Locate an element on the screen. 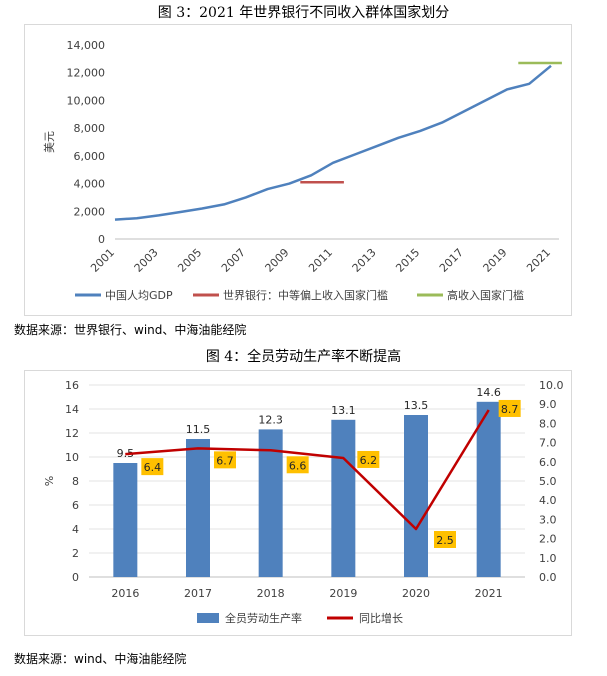 The width and height of the screenshot is (607, 676). legend-swatch-bar is located at coordinates (208, 618).